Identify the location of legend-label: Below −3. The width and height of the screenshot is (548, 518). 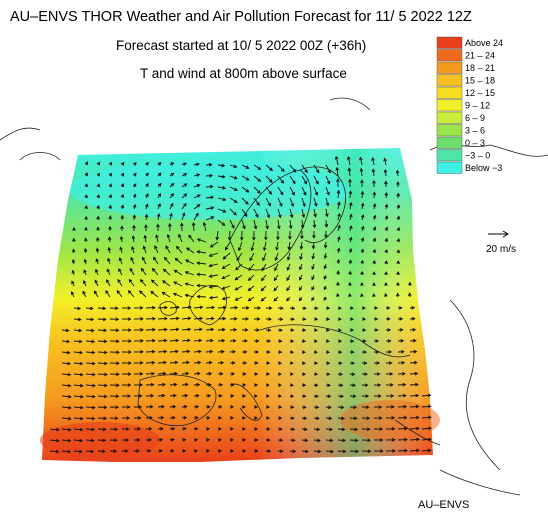
(483, 168).